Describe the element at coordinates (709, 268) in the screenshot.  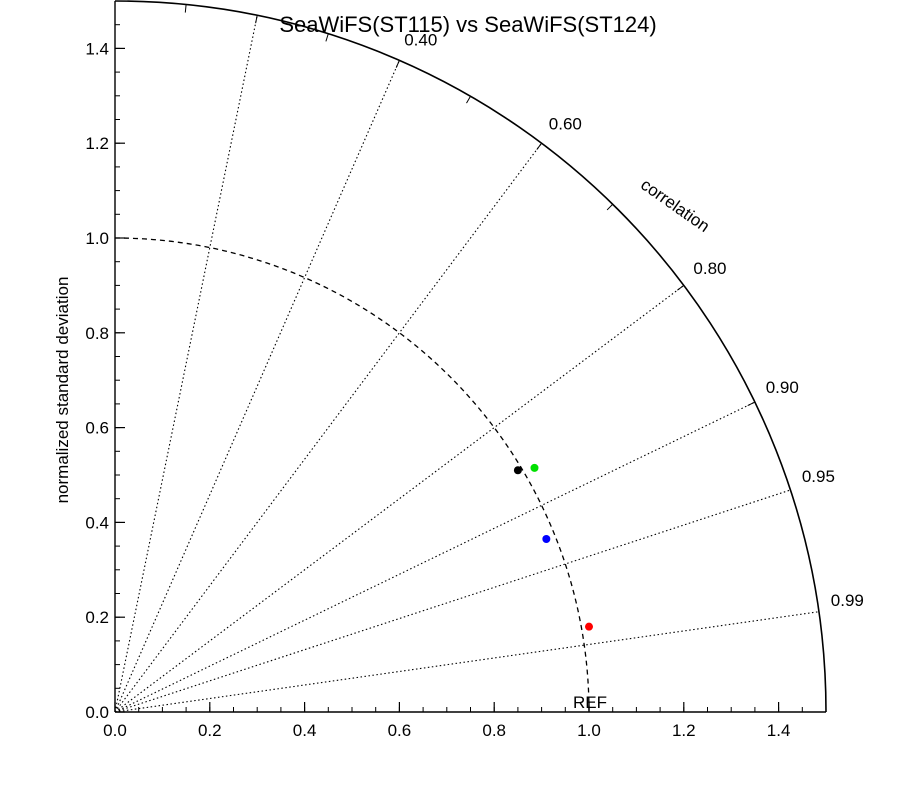
I see `correlation-tick-label: 0.80` at that location.